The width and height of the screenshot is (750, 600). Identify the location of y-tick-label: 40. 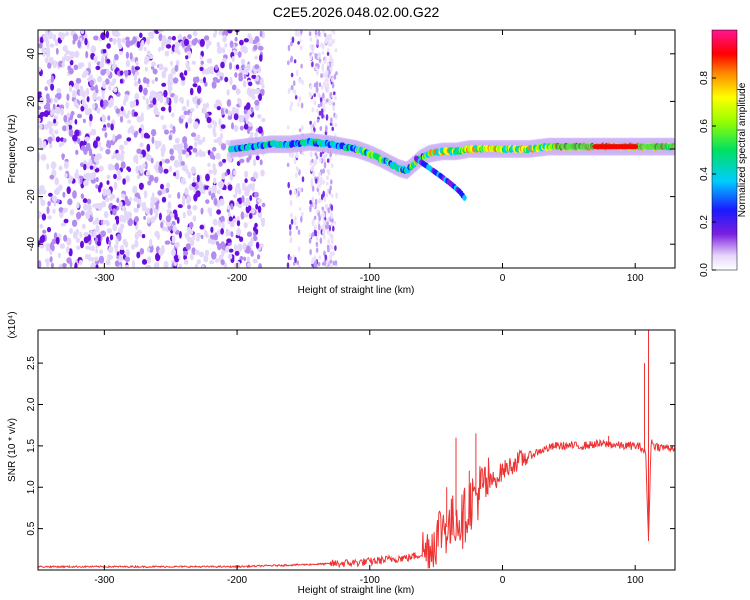
(31, 54).